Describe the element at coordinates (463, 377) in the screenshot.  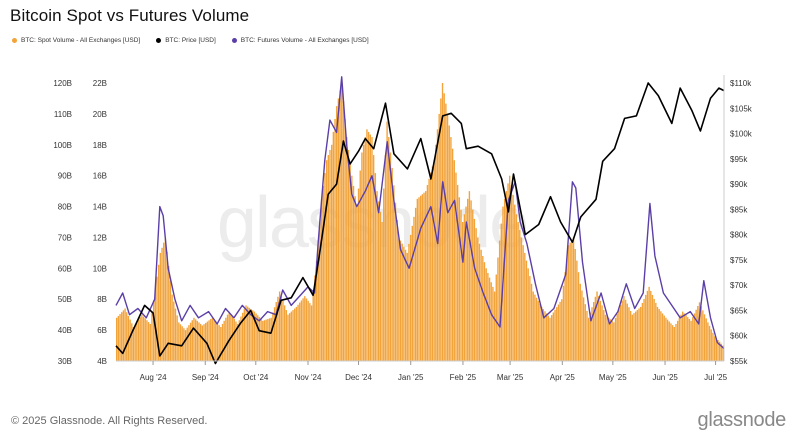
I see `x-axis-tick-label: Feb '25` at that location.